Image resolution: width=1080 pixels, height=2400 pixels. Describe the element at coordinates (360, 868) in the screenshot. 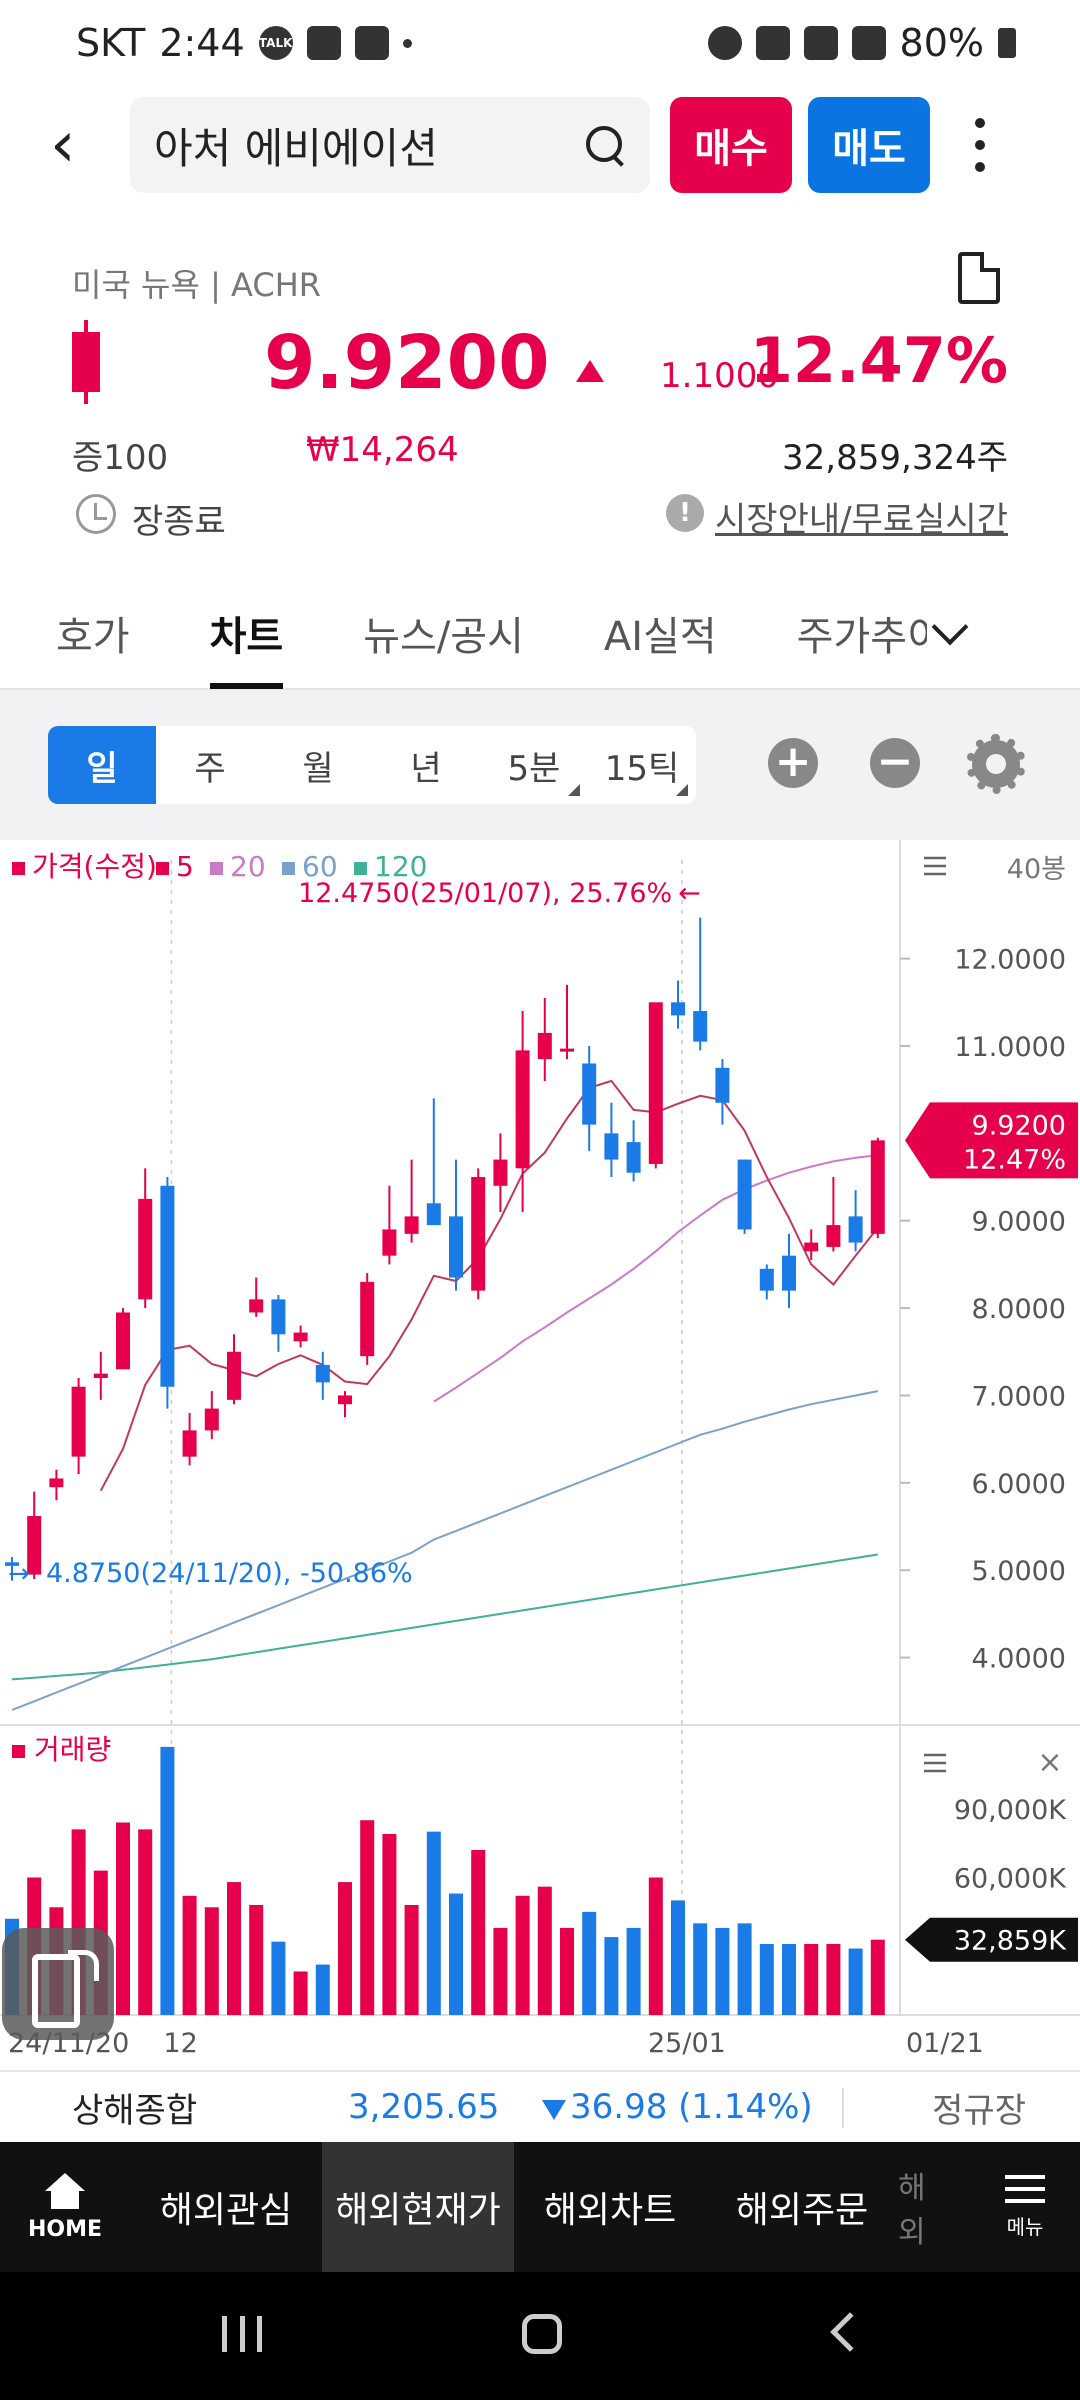

I see `legend-ma120-swatch` at that location.